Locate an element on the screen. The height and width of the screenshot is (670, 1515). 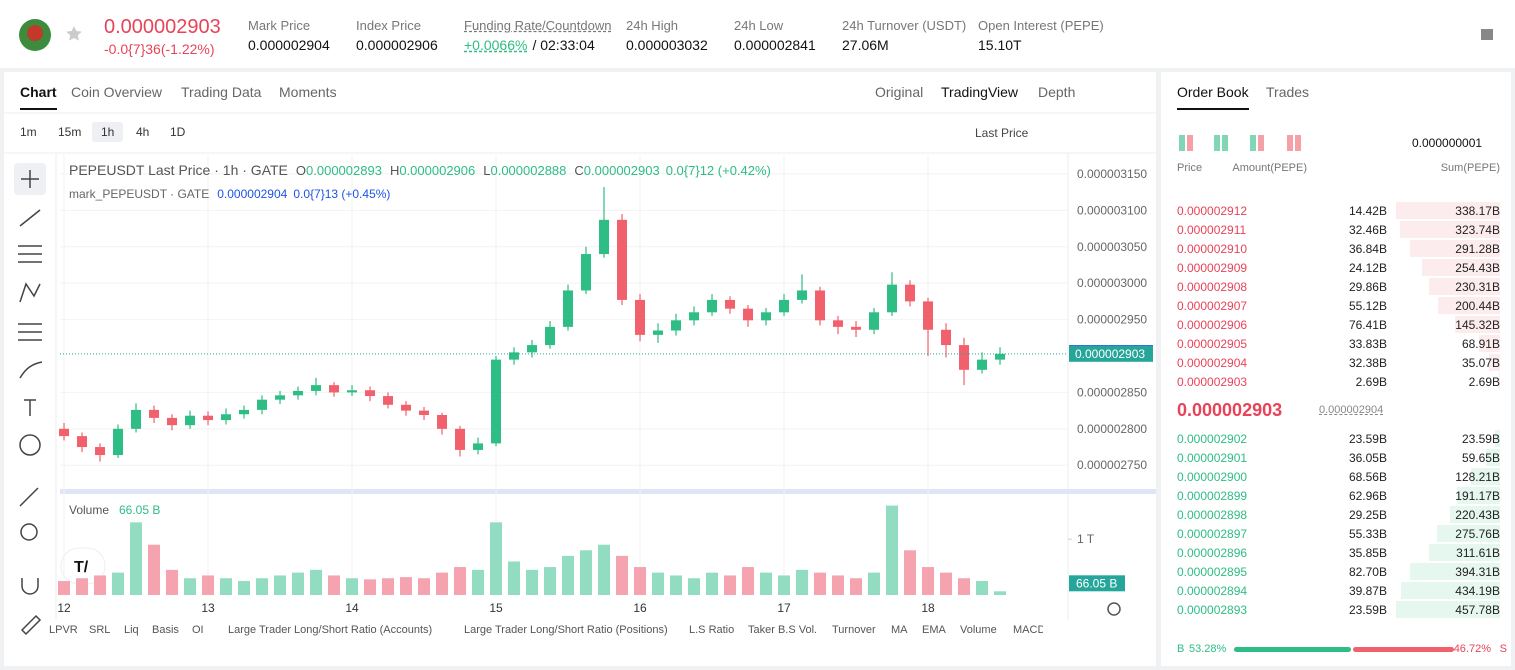
ob-price: 0.000002904 is located at coordinates (1212, 363).